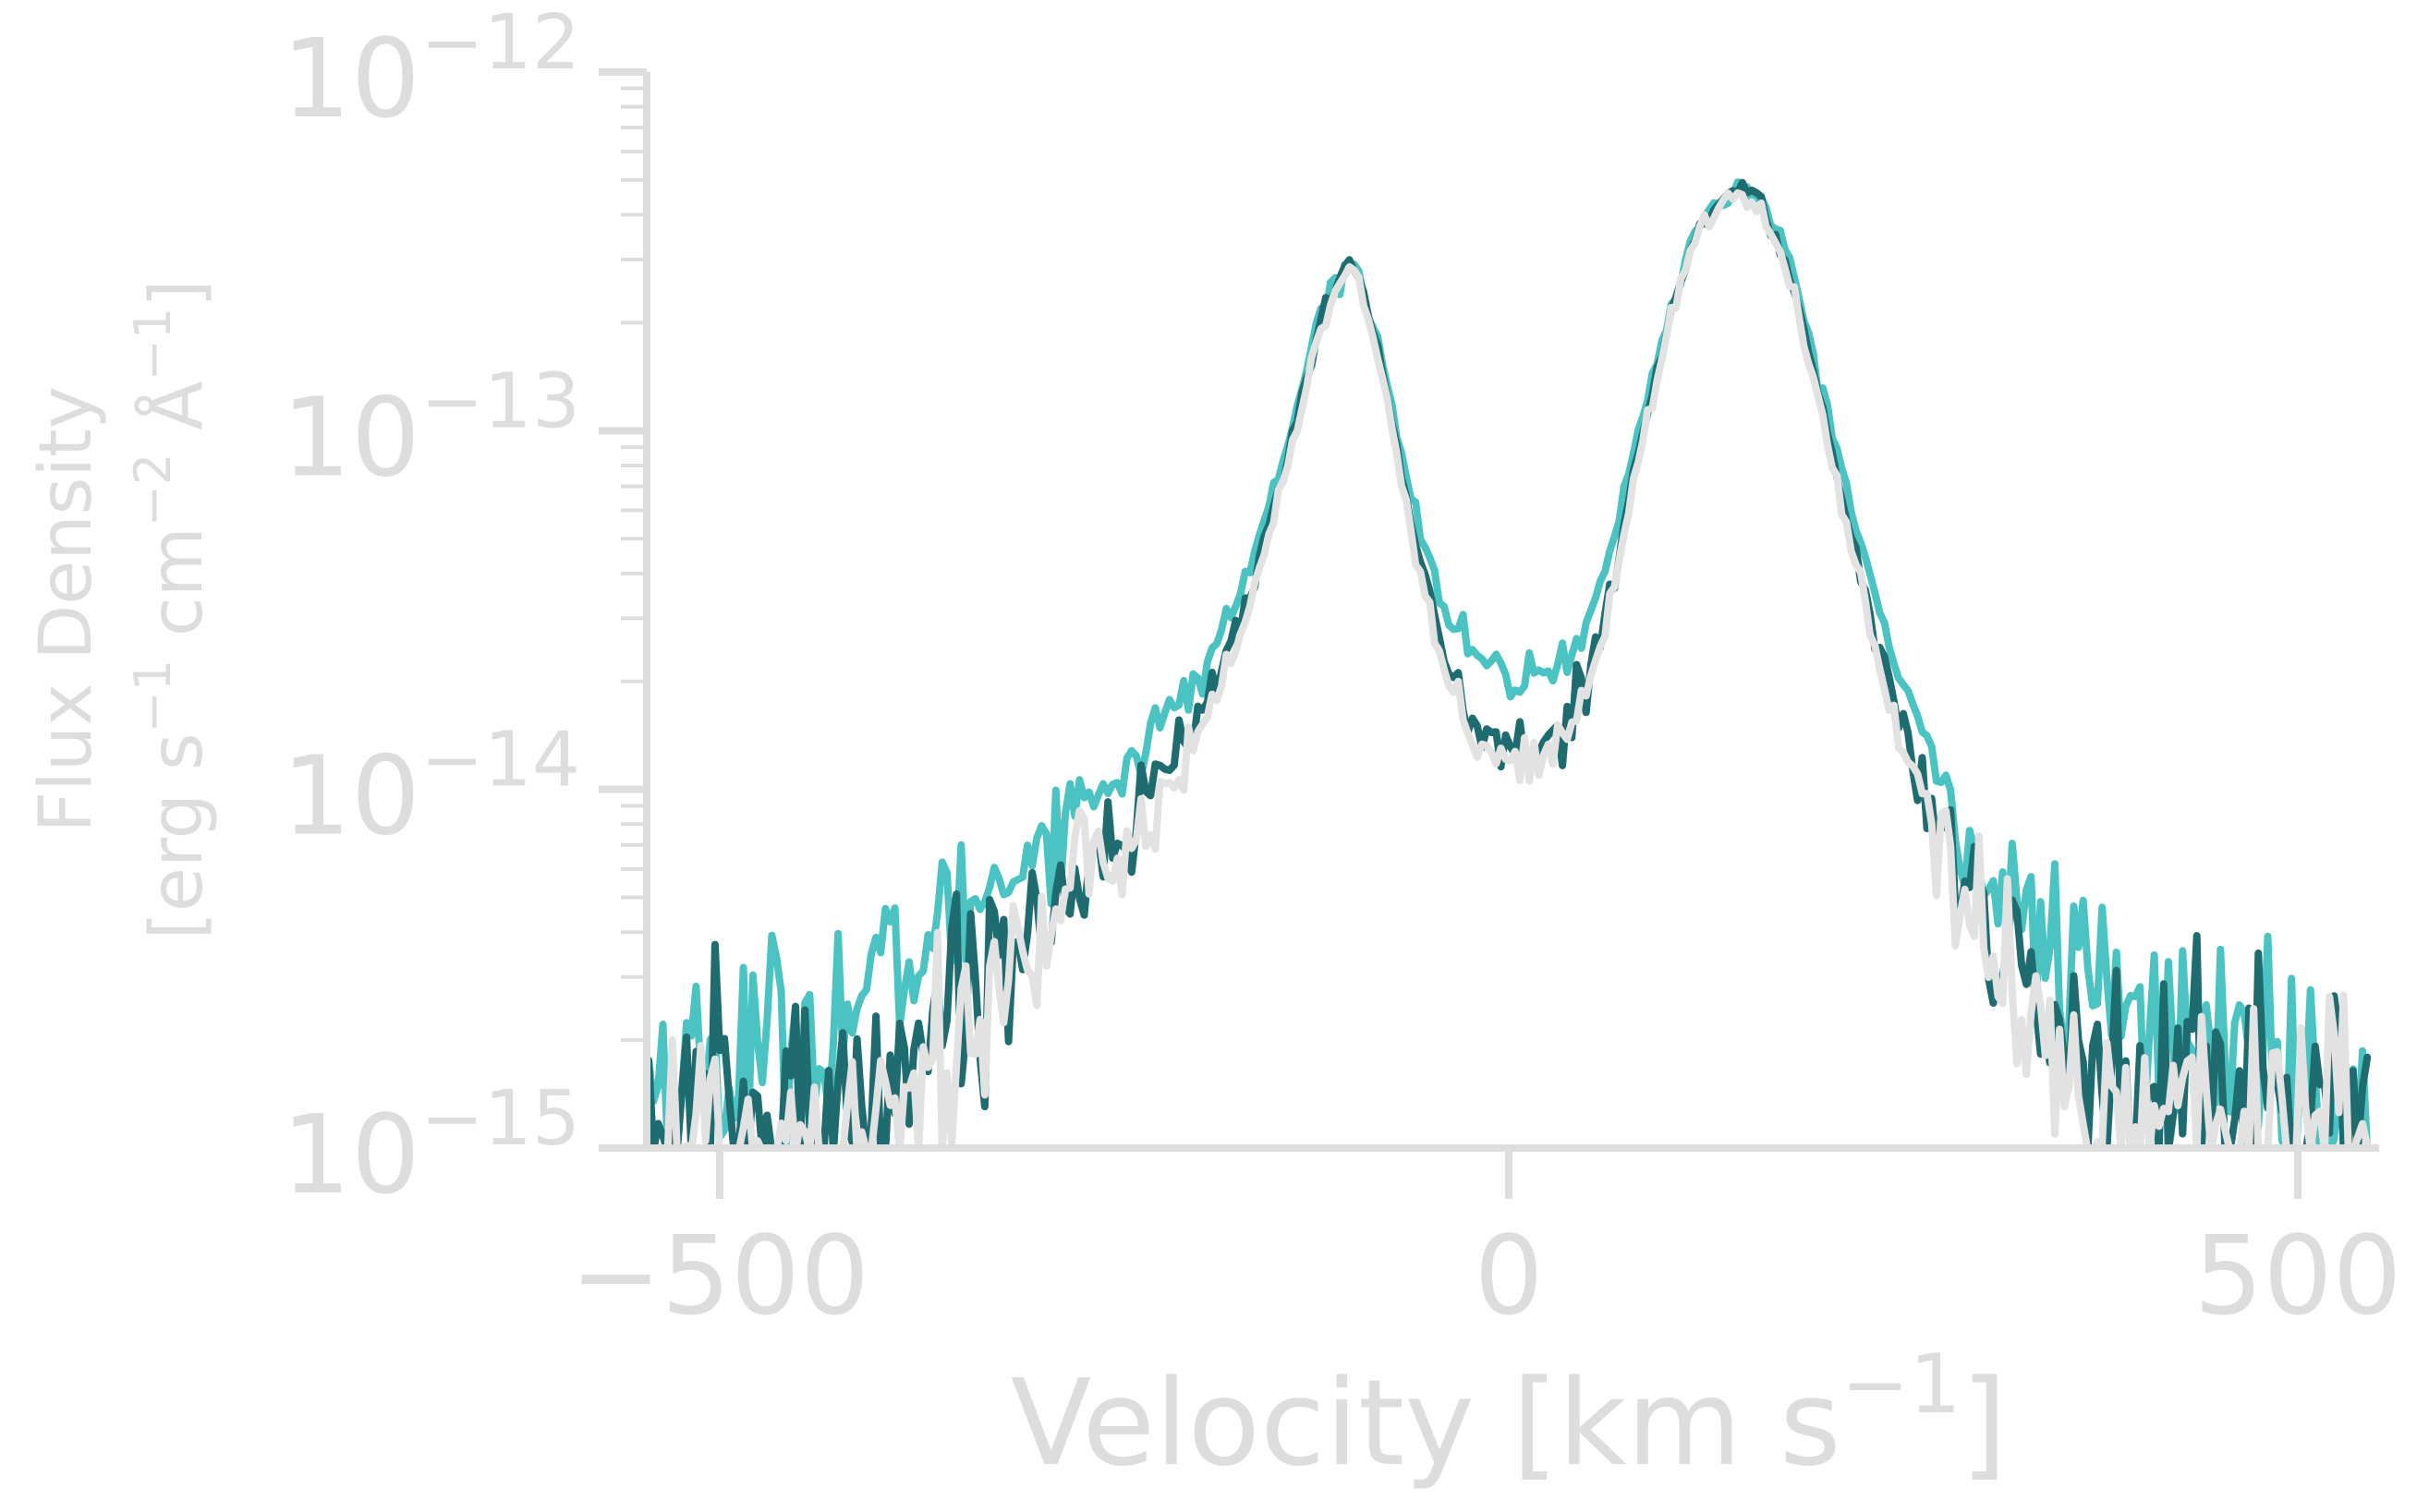 The height and width of the screenshot is (1512, 2429). What do you see at coordinates (177, 836) in the screenshot?
I see `y-axis-label-part: [erg s` at bounding box center [177, 836].